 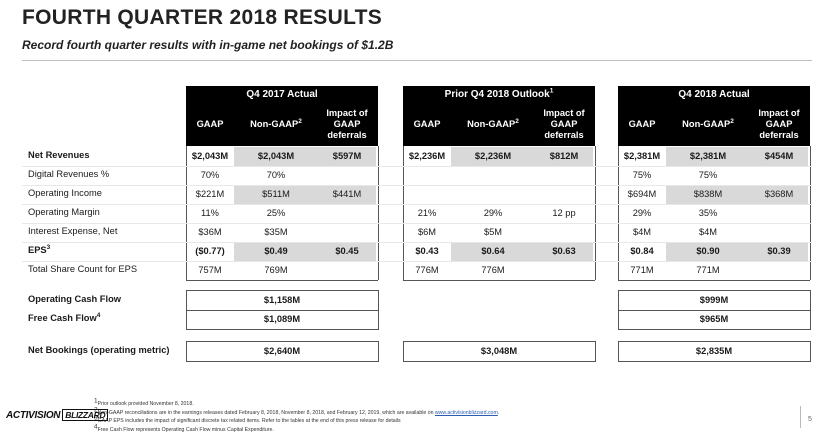 I want to click on bookings-q4_2018: $2,835M, so click(x=714, y=351).